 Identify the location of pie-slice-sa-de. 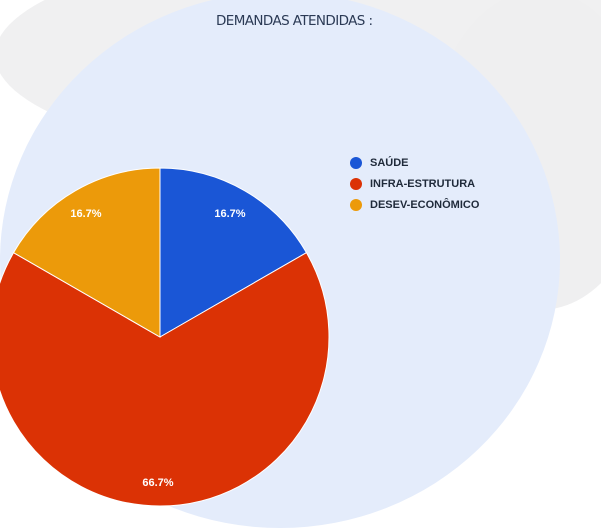
(233, 252).